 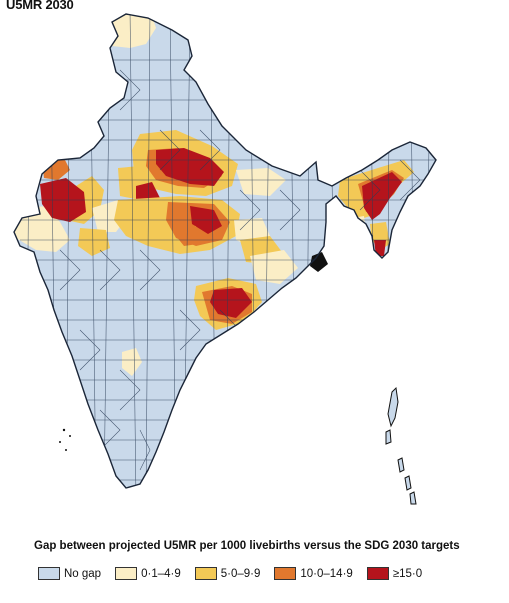 What do you see at coordinates (380, 248) in the screenshot?
I see `region-ne-south-dark` at bounding box center [380, 248].